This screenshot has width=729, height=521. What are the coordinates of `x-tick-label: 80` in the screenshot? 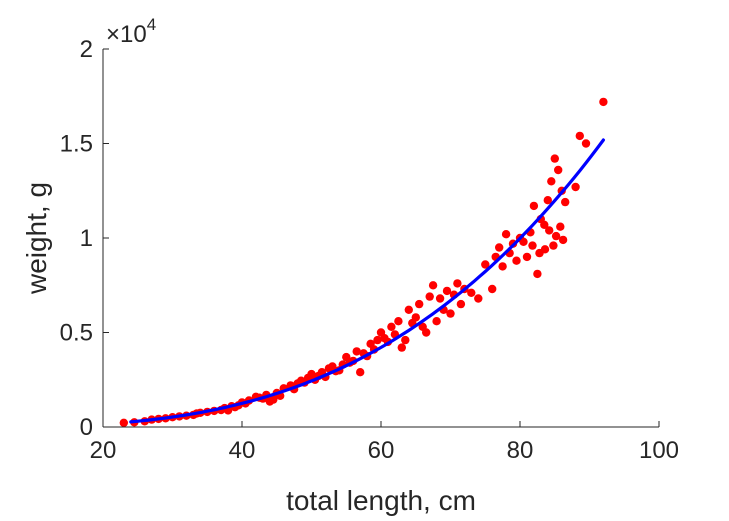 It's located at (520, 450).